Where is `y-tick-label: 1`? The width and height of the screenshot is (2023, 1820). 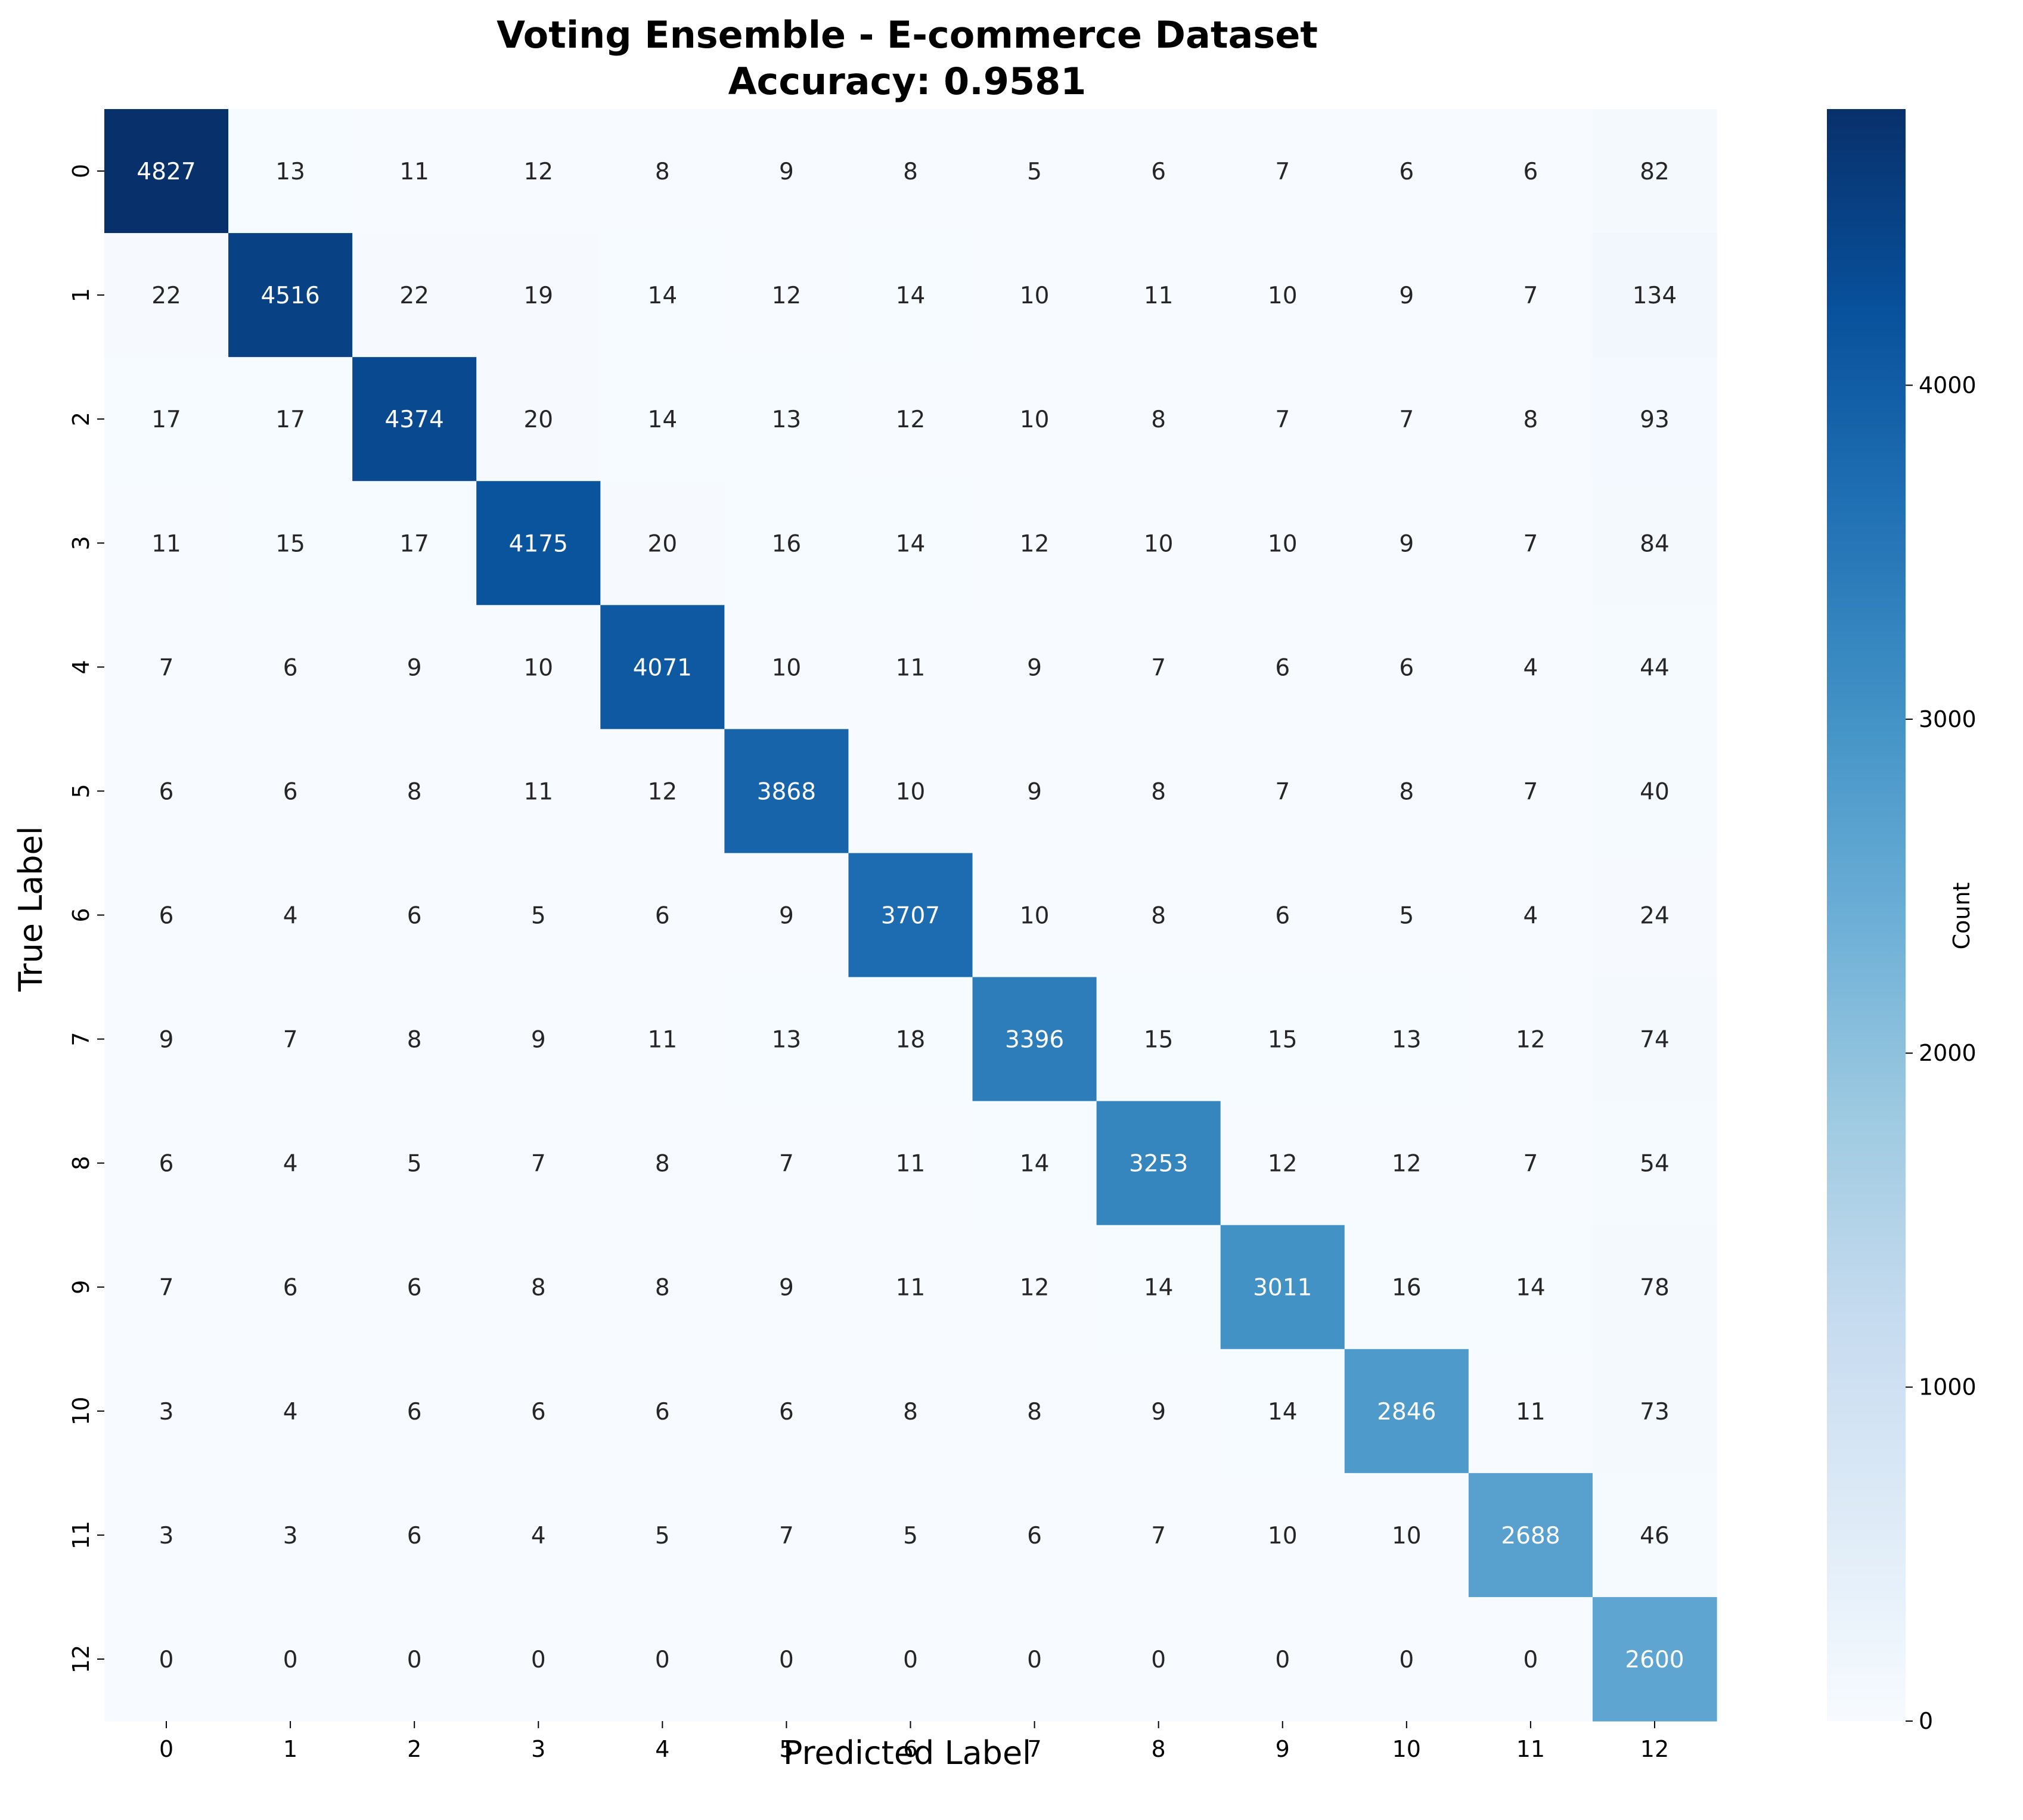
y-tick-label: 1 is located at coordinates (81, 295).